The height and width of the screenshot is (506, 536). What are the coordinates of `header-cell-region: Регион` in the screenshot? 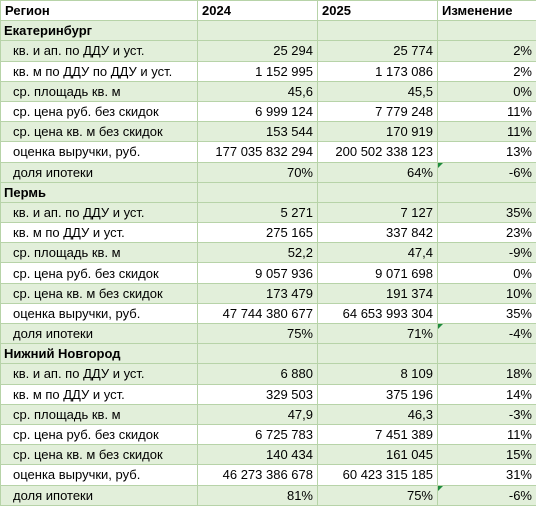 It's located at (99, 11).